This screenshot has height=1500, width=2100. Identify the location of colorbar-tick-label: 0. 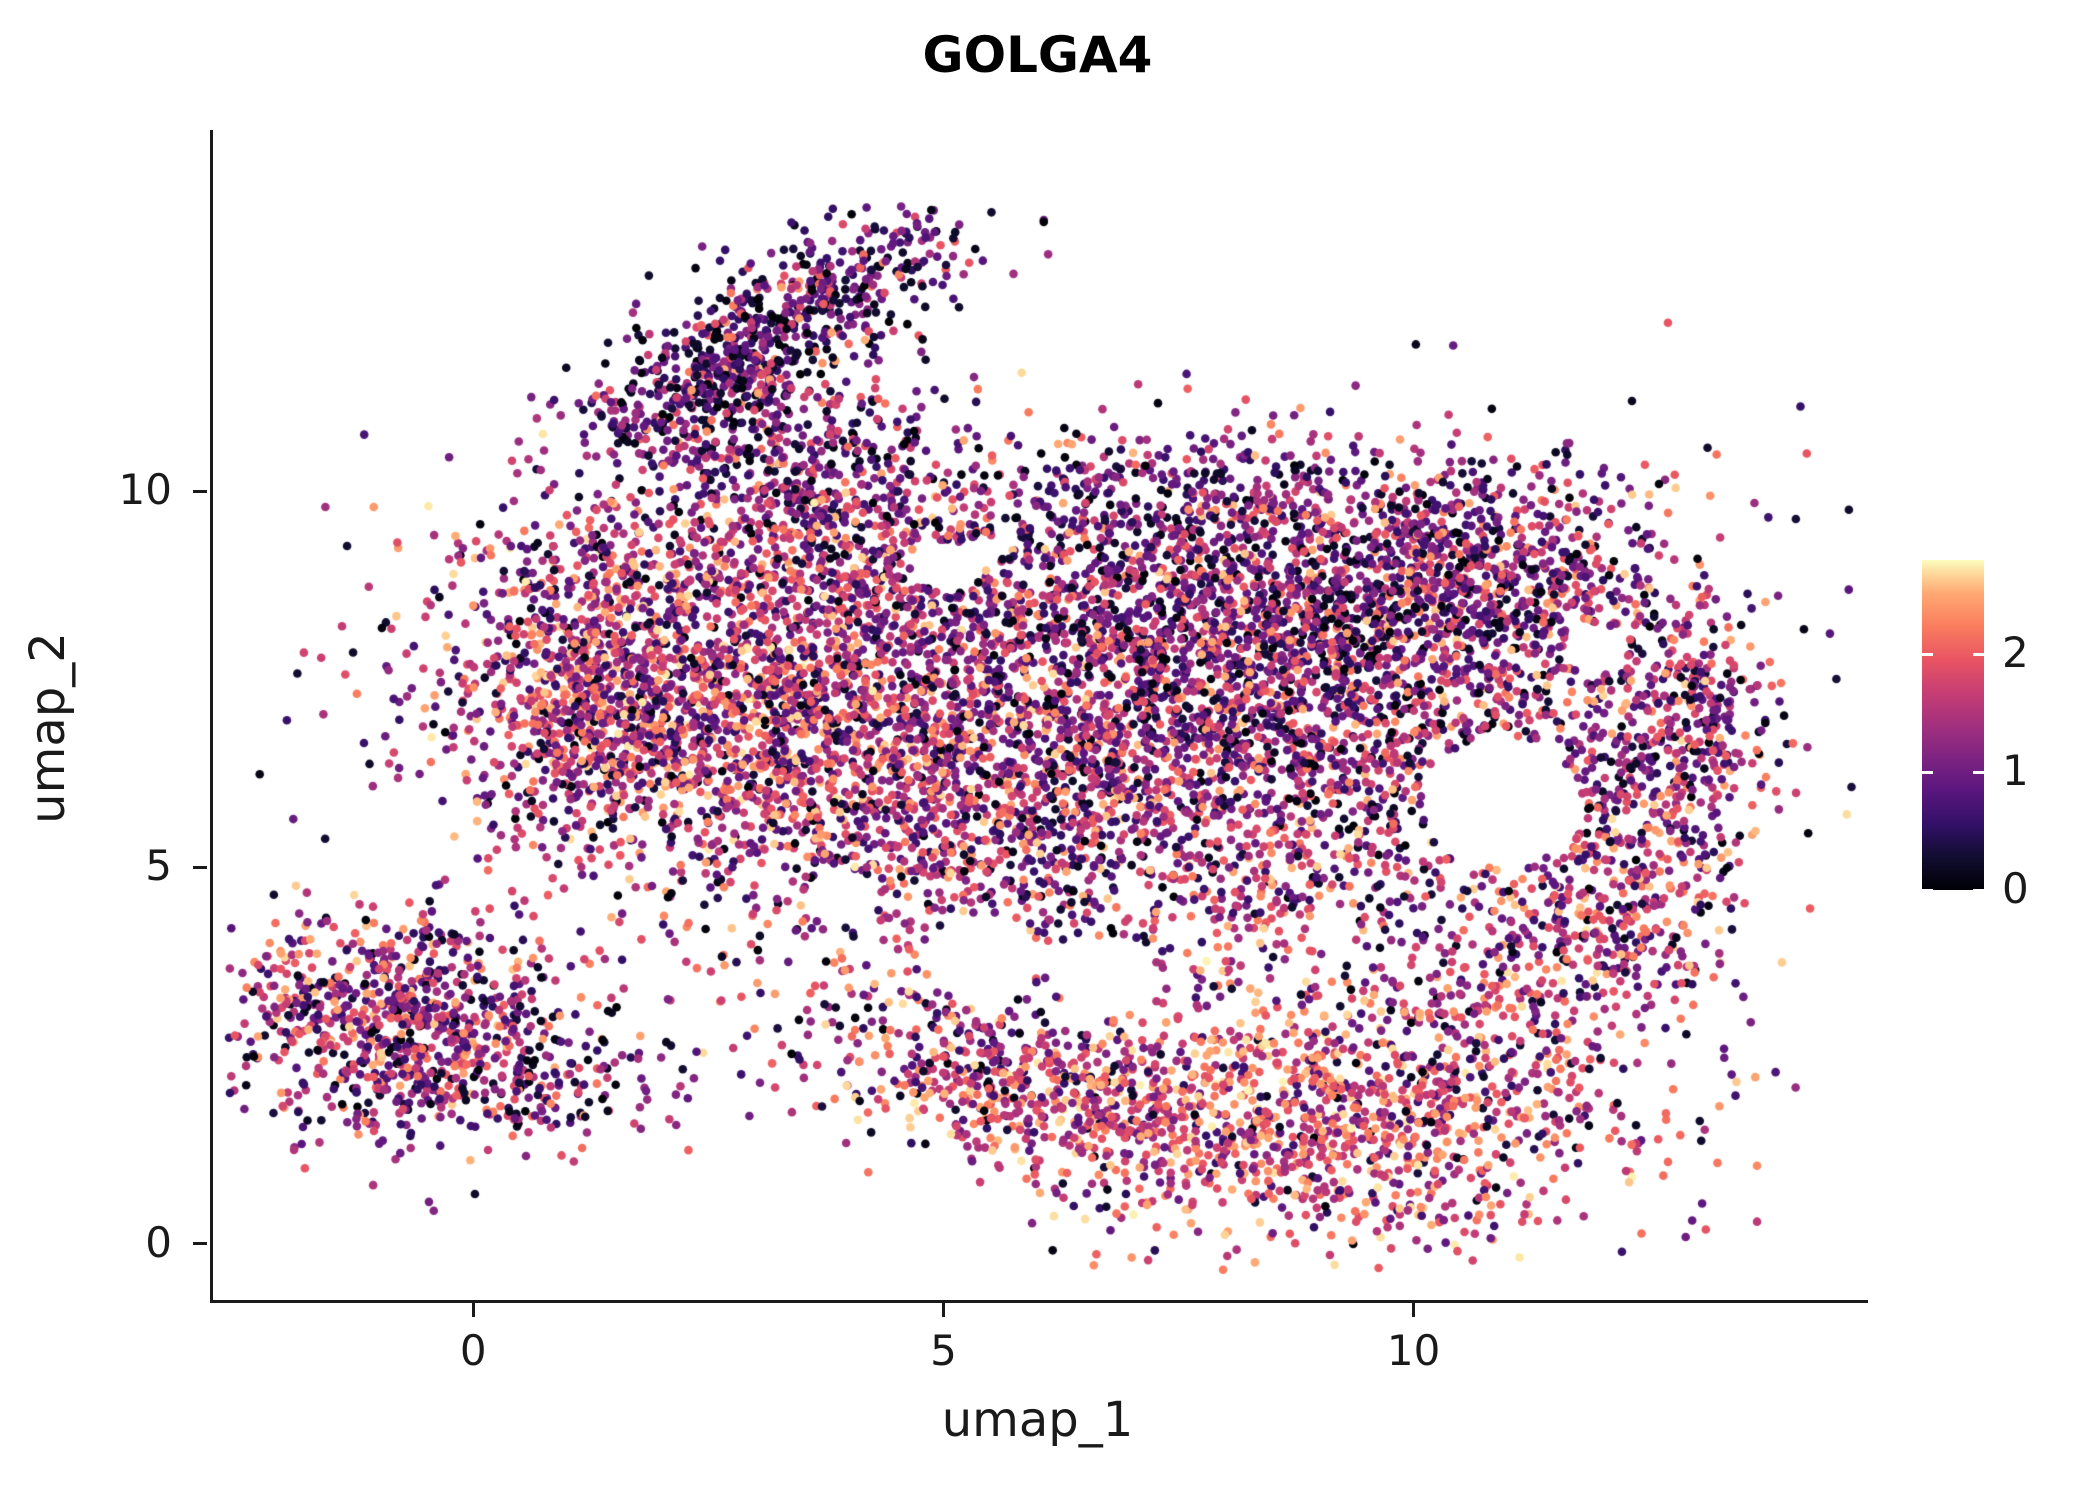
(2015, 888).